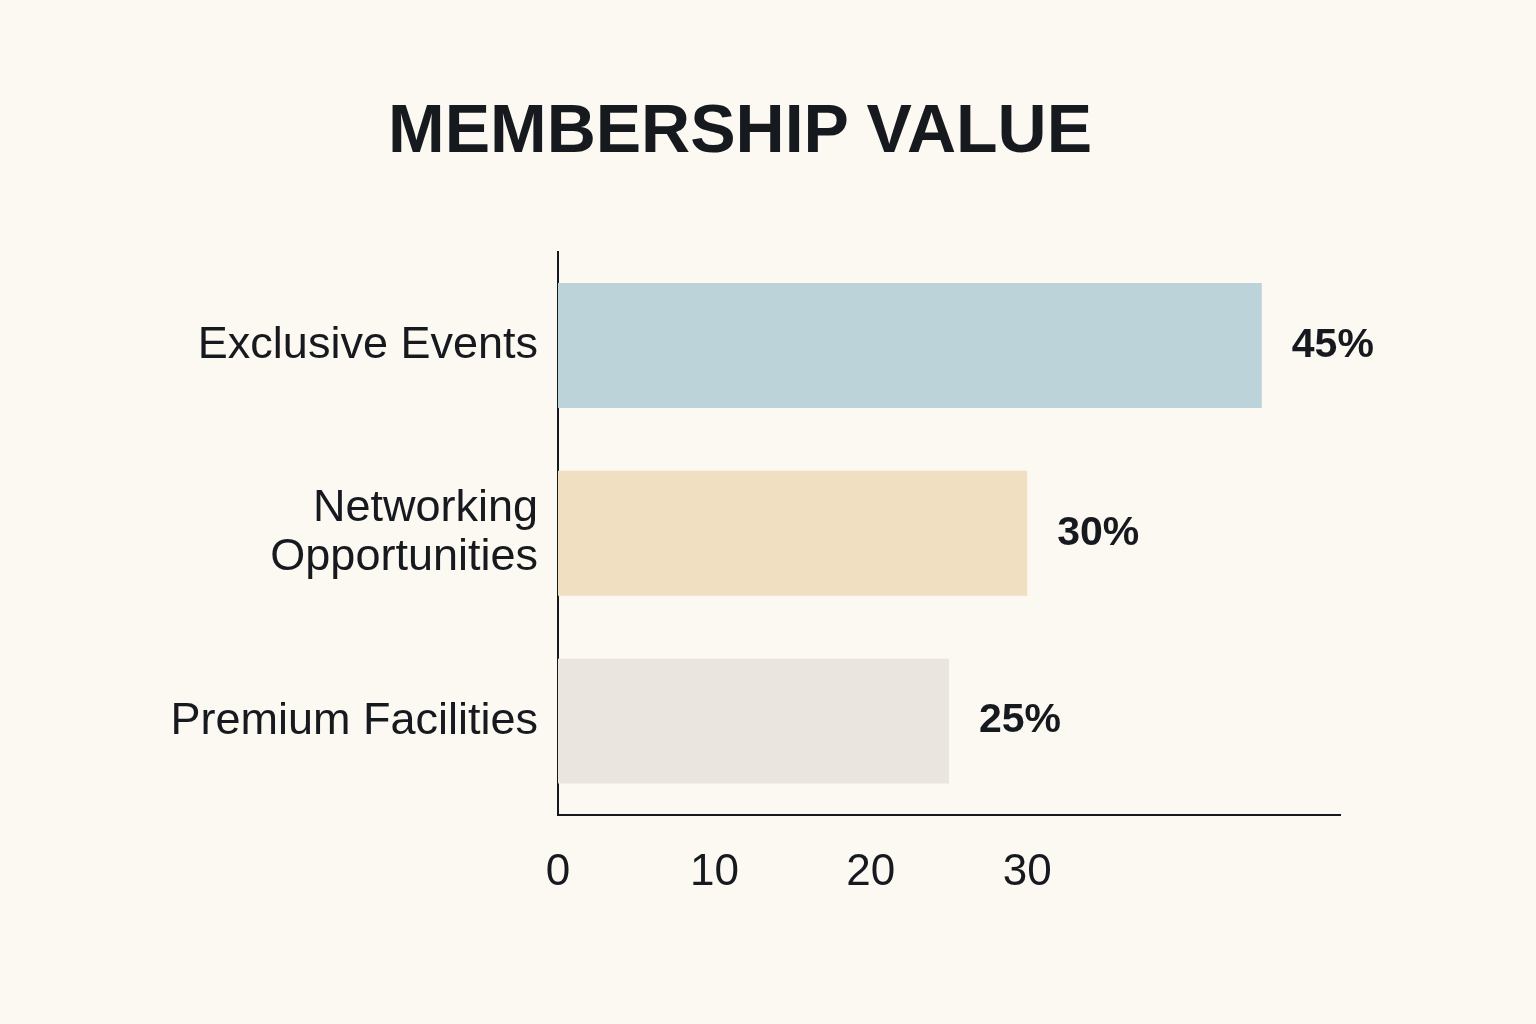 The width and height of the screenshot is (1536, 1024). I want to click on x-tick-label: 10, so click(714, 869).